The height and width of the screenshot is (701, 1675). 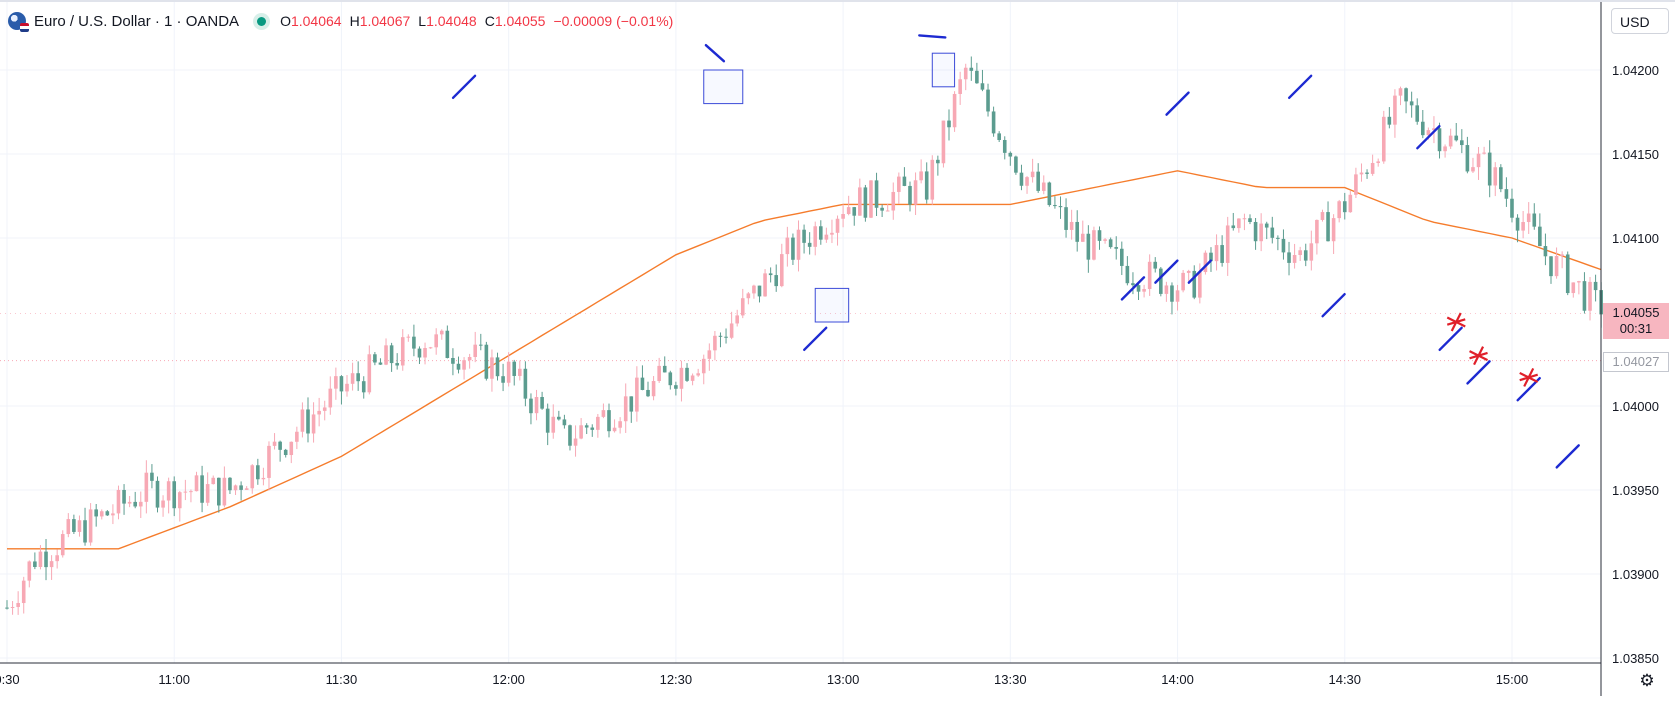 What do you see at coordinates (1529, 377) in the screenshot?
I see `cross-stroke` at bounding box center [1529, 377].